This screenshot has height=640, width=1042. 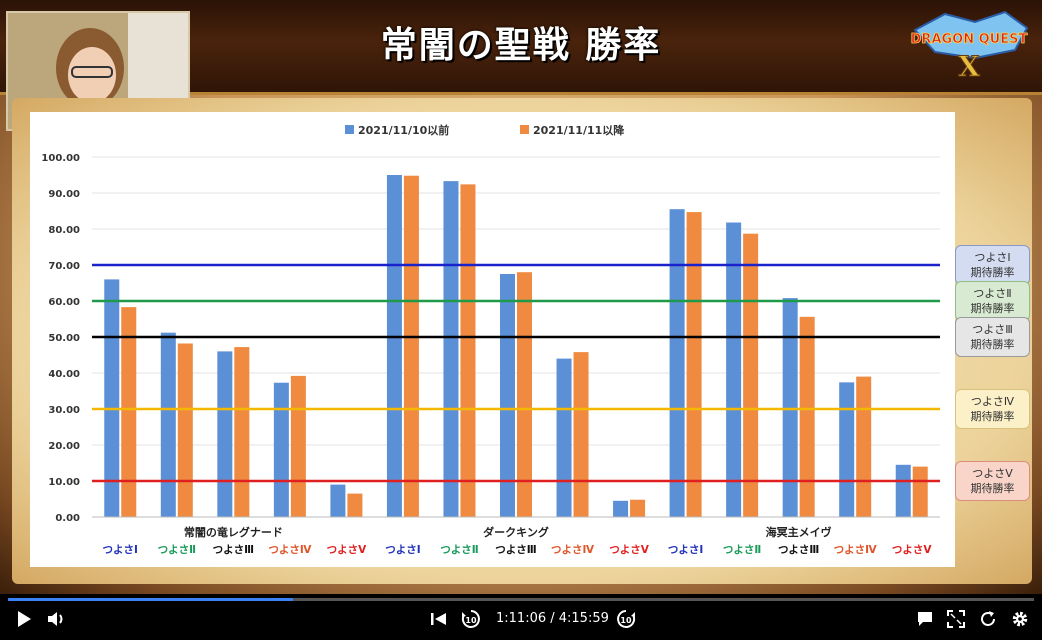 What do you see at coordinates (64, 338) in the screenshot?
I see `y-tick-label: 50.00` at bounding box center [64, 338].